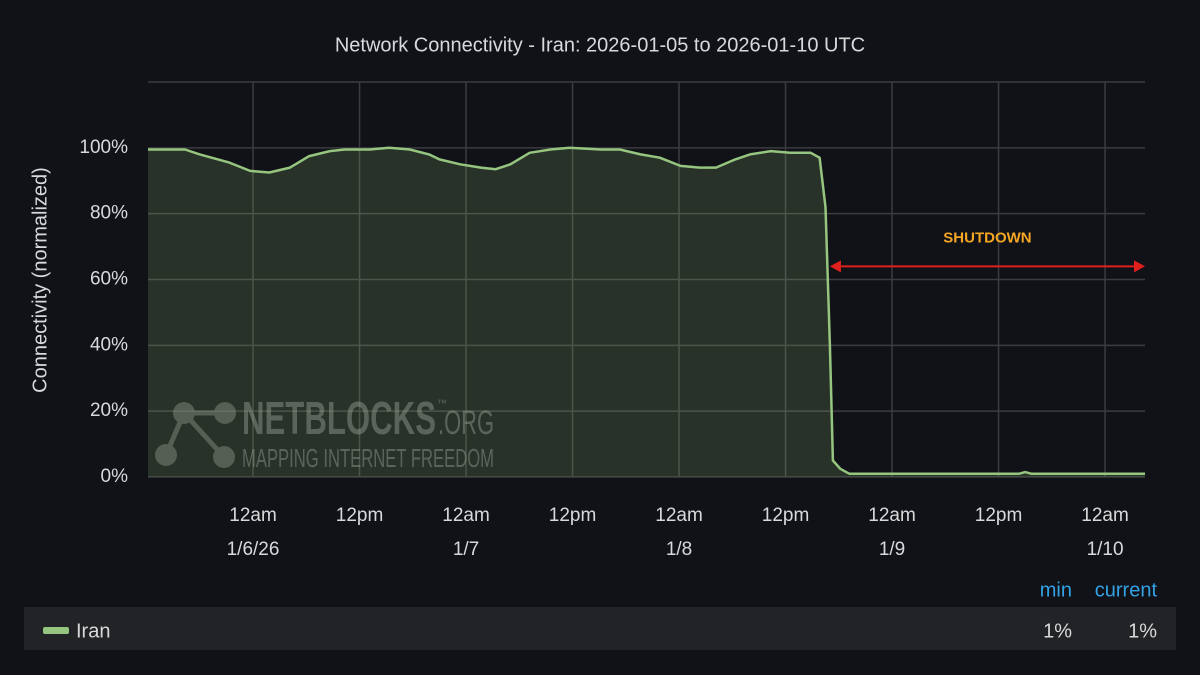 The image size is (1200, 675). Describe the element at coordinates (93, 631) in the screenshot. I see `legend-label: Iran` at that location.